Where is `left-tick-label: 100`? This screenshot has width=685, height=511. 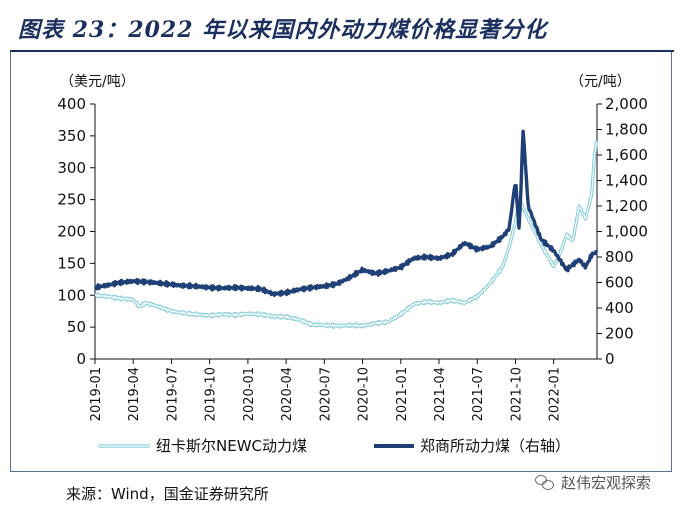
left-tick-label: 100 is located at coordinates (71, 295).